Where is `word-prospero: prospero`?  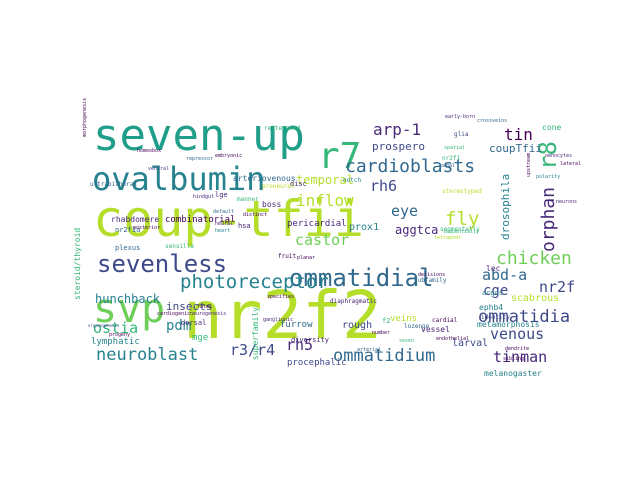
word-prospero: prospero is located at coordinates (398, 146).